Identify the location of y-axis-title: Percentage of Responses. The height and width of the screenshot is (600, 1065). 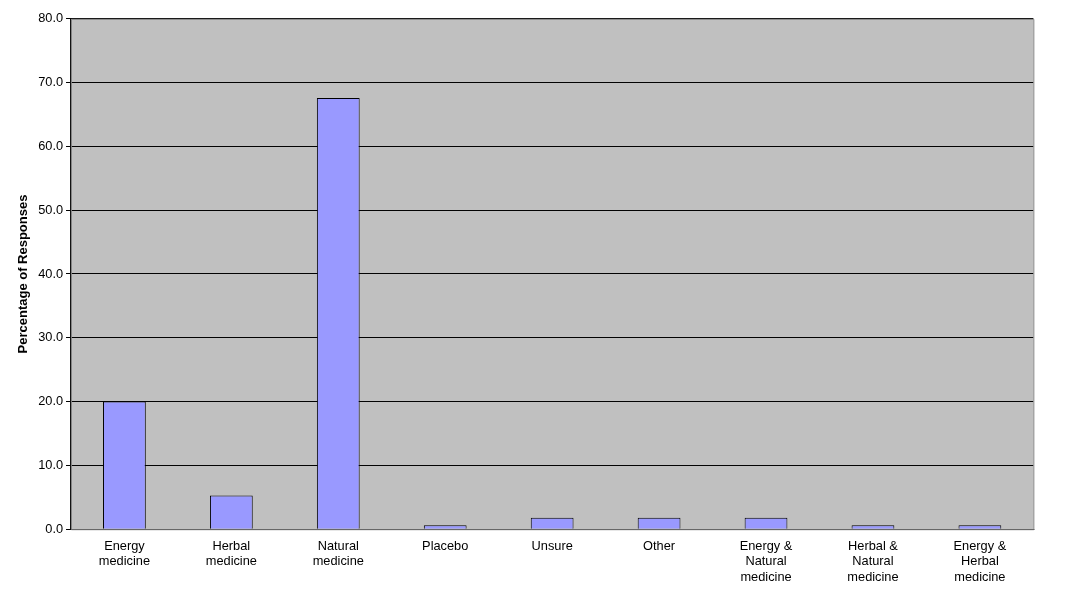
(23, 274).